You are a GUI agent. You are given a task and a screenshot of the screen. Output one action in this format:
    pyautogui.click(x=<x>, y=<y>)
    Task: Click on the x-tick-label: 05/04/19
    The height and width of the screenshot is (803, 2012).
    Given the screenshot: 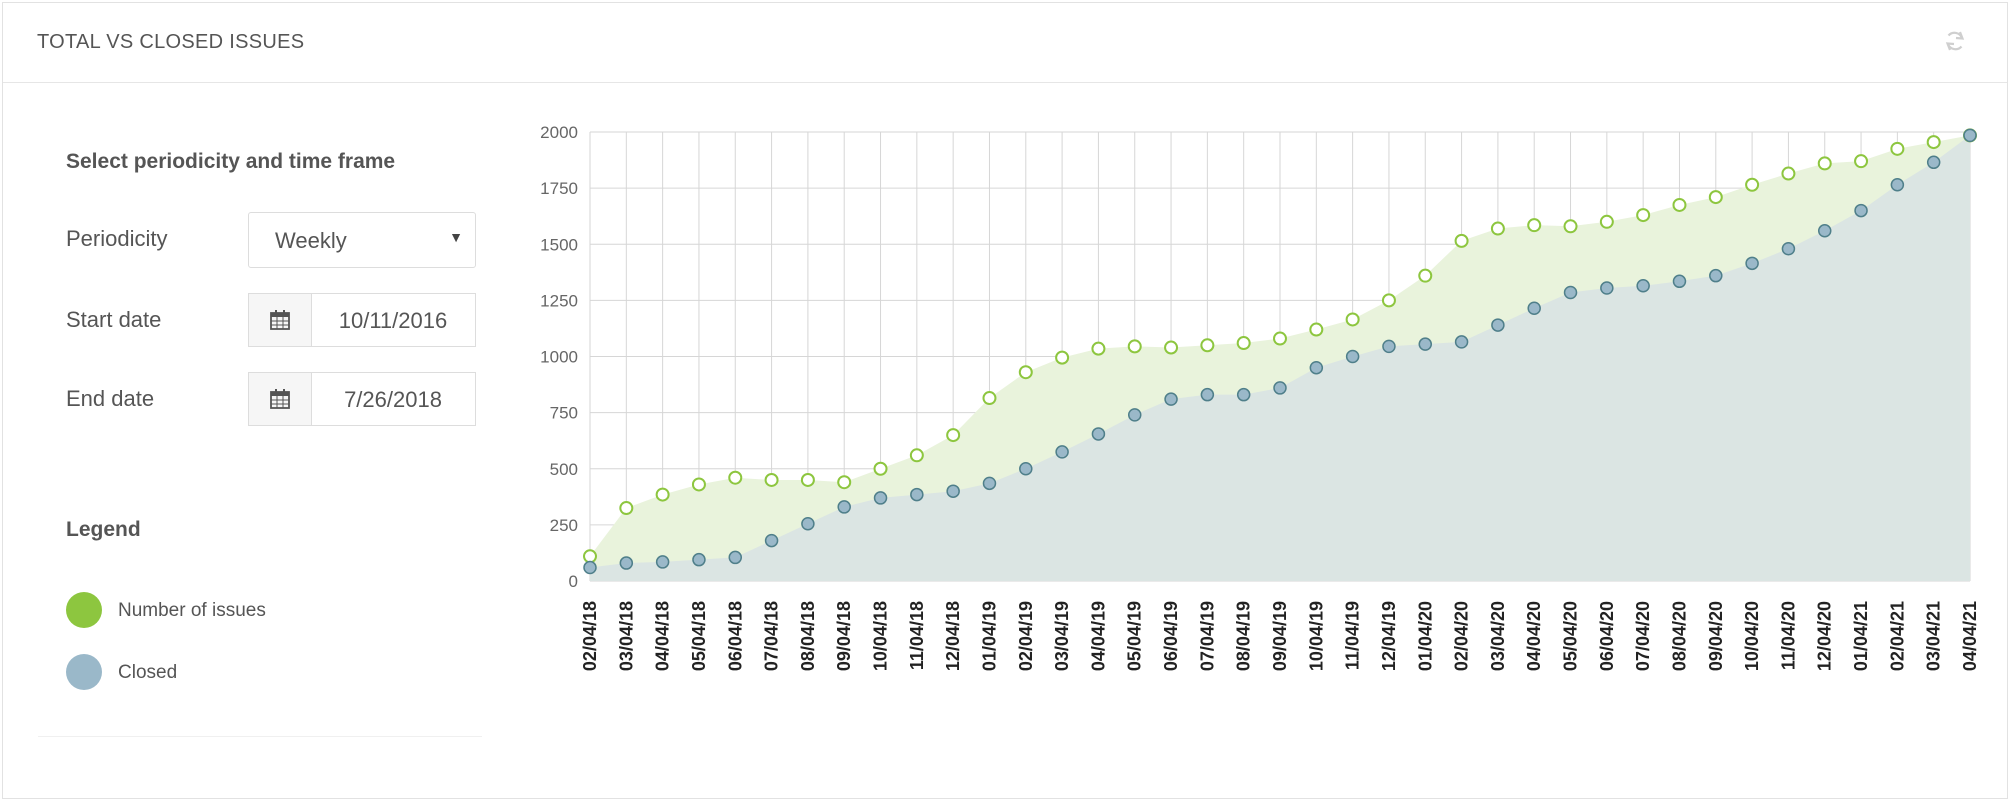 What is the action you would take?
    pyautogui.click(x=1135, y=636)
    